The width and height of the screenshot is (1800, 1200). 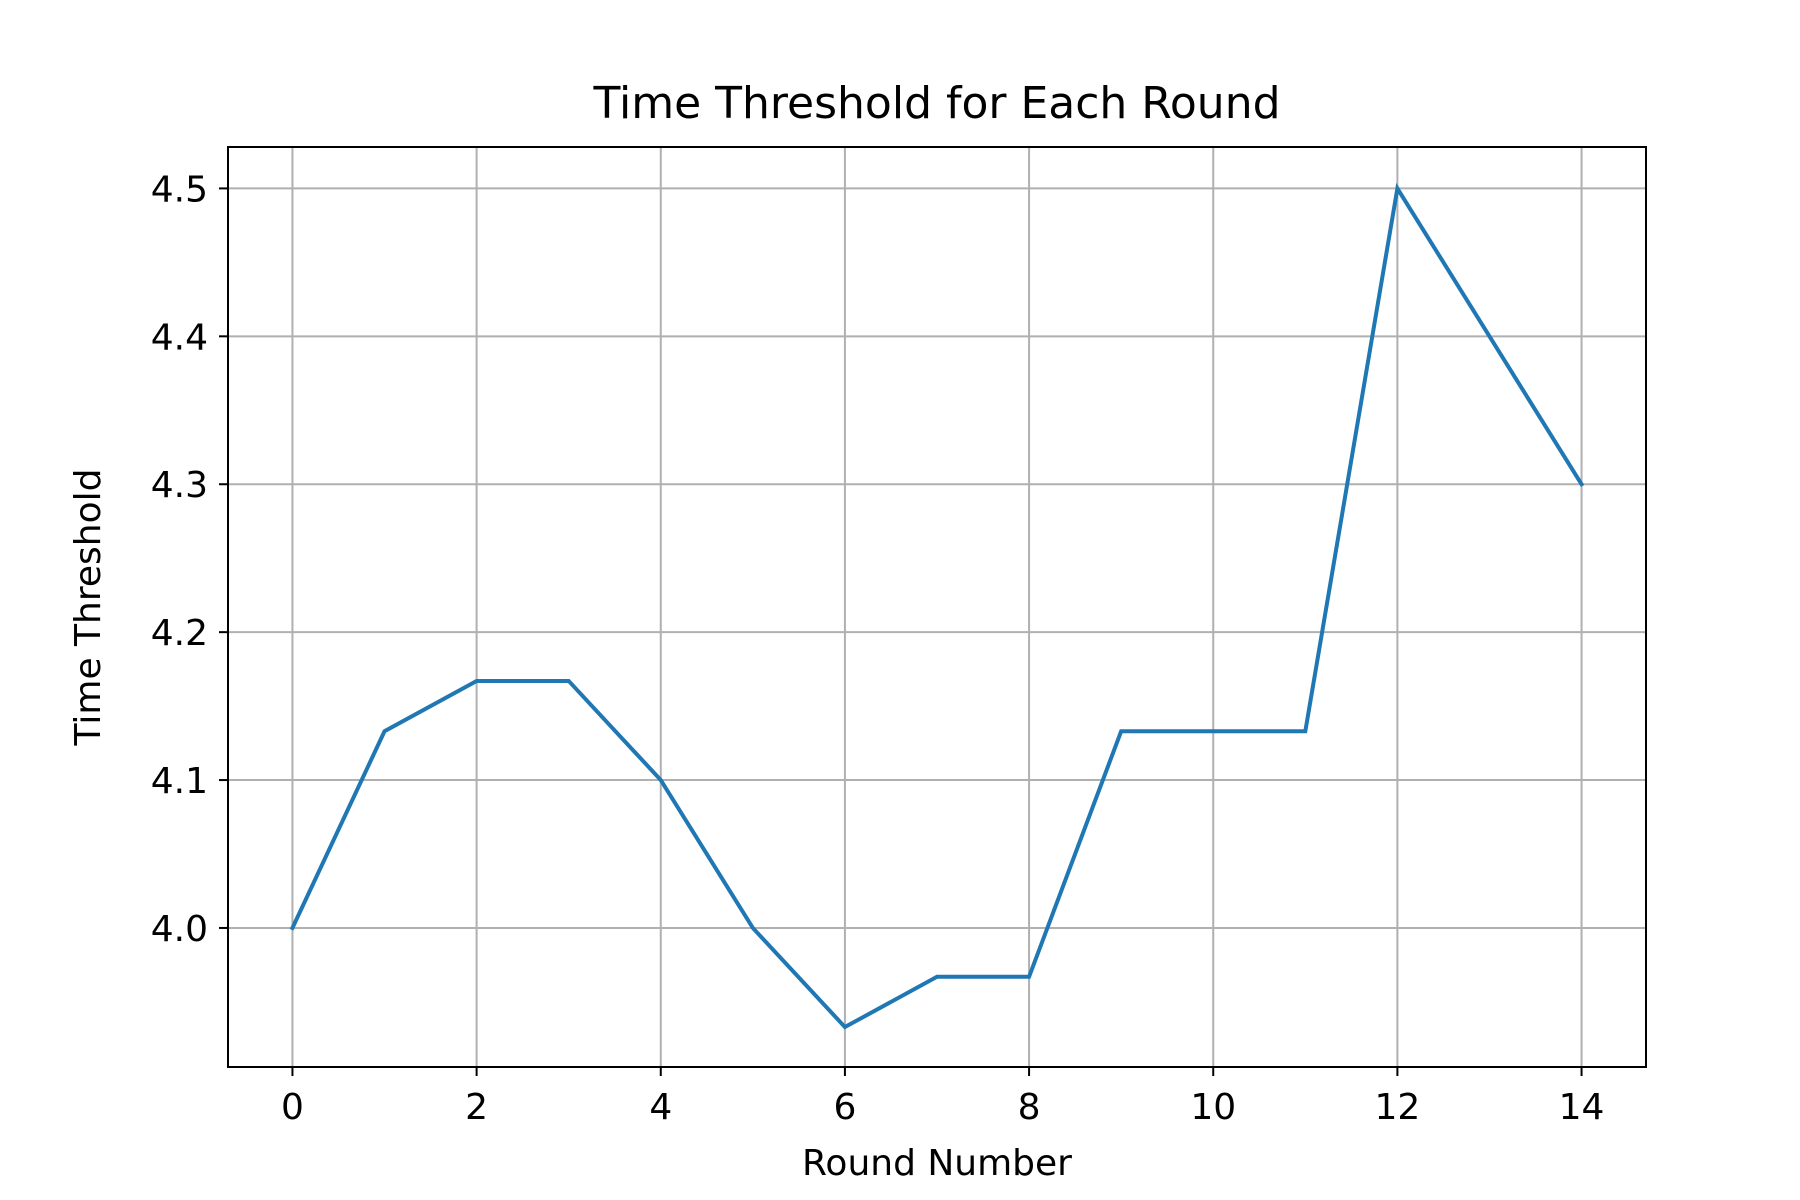 What do you see at coordinates (179, 781) in the screenshot?
I see `y-tick-label: 4.1` at bounding box center [179, 781].